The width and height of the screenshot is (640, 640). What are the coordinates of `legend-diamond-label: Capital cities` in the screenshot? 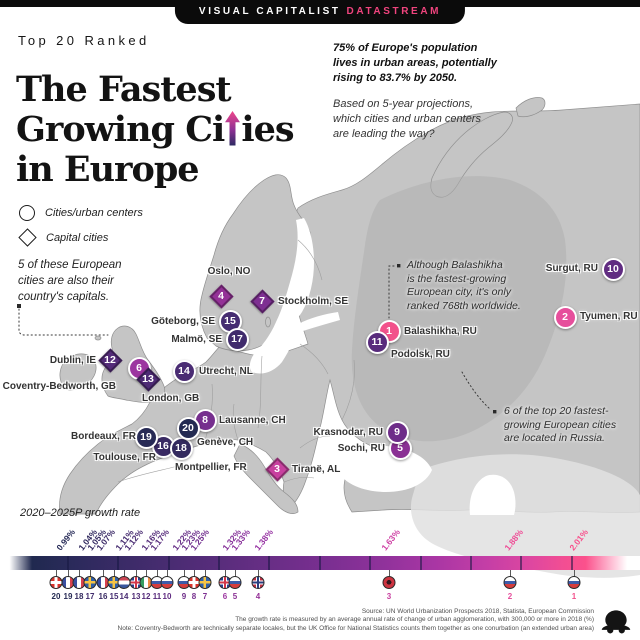 It's located at (77, 237).